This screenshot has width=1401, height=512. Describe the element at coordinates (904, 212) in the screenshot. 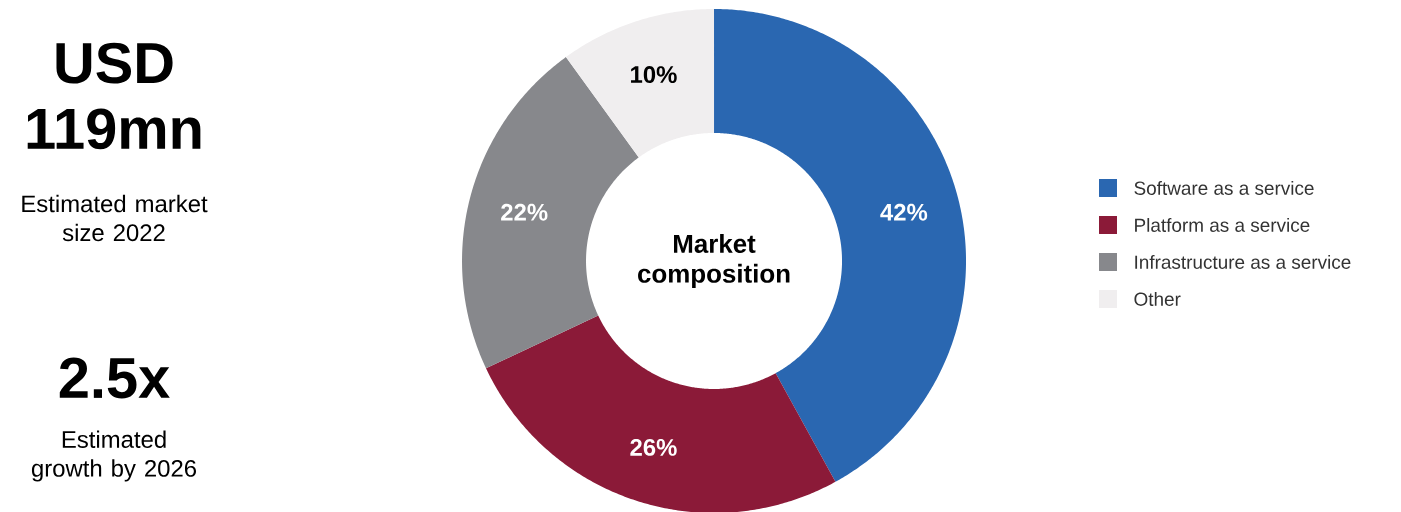

I see `data-label: 42%` at that location.